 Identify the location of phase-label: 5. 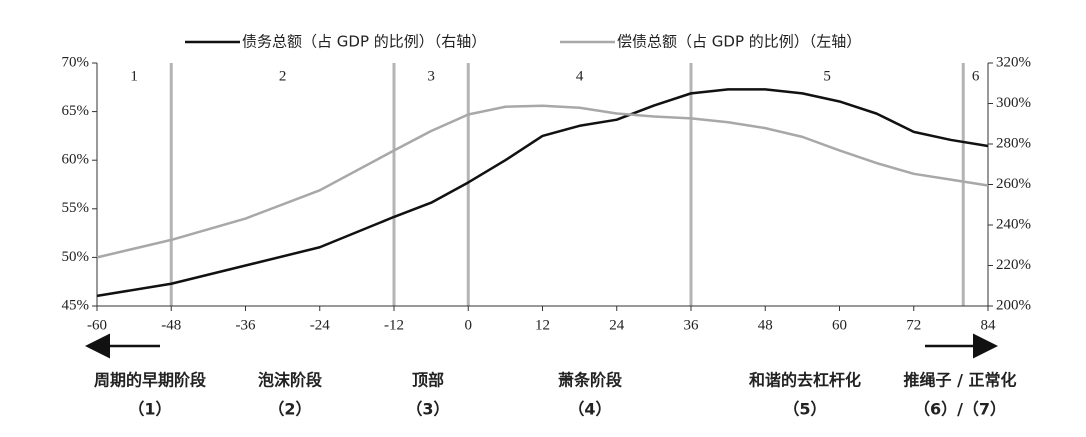
(827, 76).